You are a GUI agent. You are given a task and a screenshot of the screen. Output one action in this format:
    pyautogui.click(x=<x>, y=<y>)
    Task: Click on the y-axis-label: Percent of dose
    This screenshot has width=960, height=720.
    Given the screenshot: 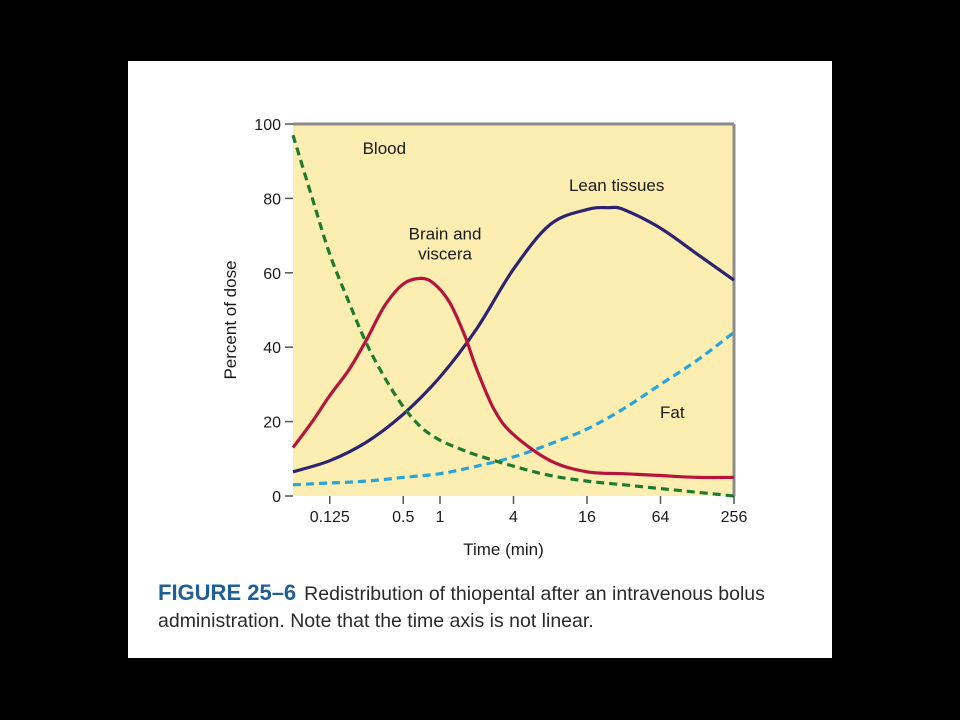 What is the action you would take?
    pyautogui.click(x=230, y=319)
    